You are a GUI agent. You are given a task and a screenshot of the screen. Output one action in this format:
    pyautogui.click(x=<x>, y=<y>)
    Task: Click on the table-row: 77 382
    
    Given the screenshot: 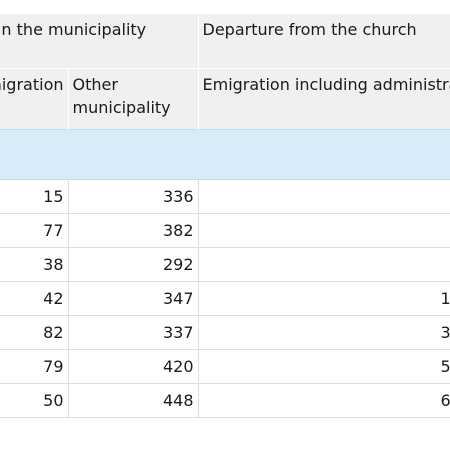 What is the action you would take?
    pyautogui.click(x=225, y=230)
    